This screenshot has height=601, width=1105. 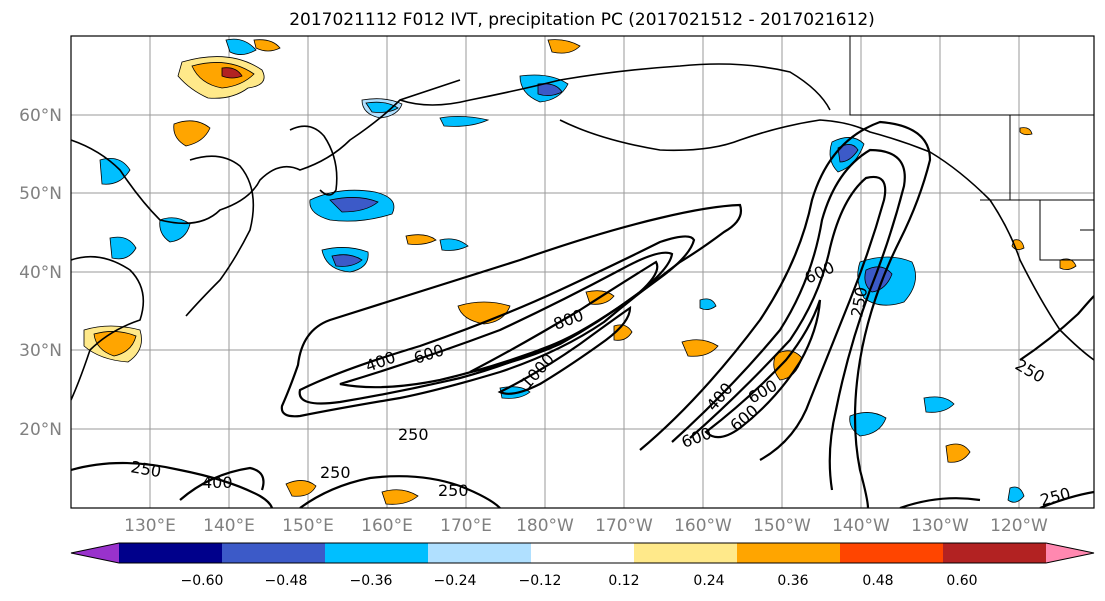 I want to click on lon-label: 150°E, so click(x=308, y=526).